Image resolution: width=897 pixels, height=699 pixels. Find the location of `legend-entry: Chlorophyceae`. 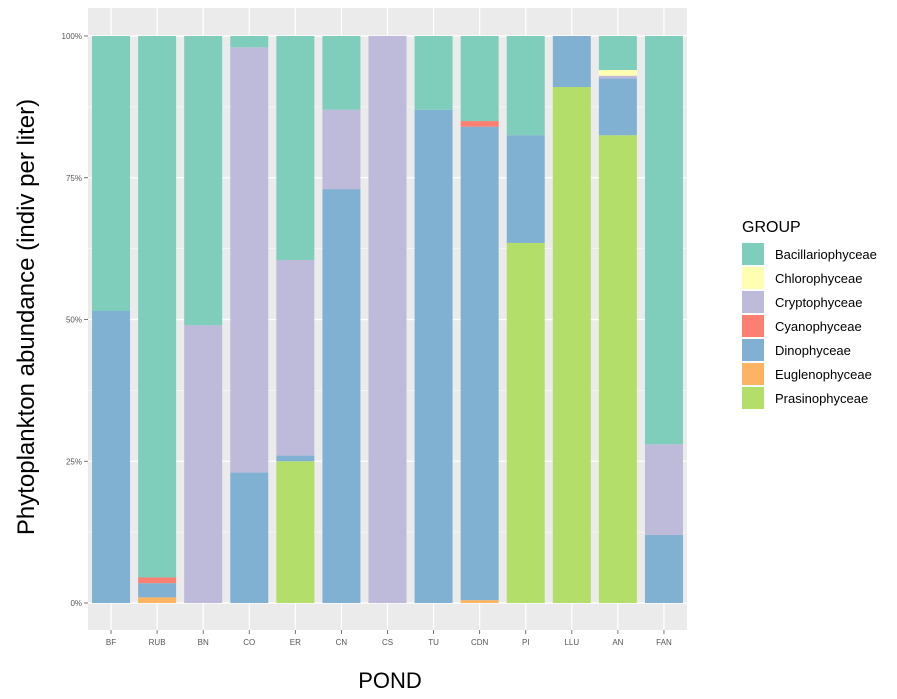

legend-entry: Chlorophyceae is located at coordinates (818, 278).